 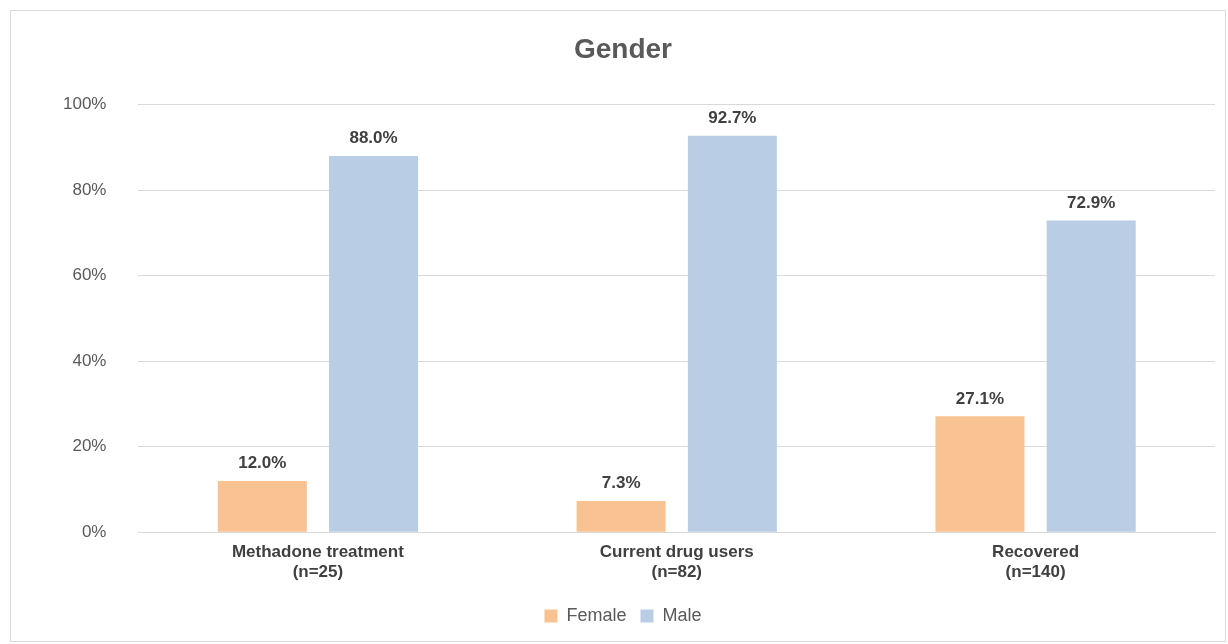 What do you see at coordinates (318, 562) in the screenshot?
I see `x-tick-label: Methadone treatment (n=25)` at bounding box center [318, 562].